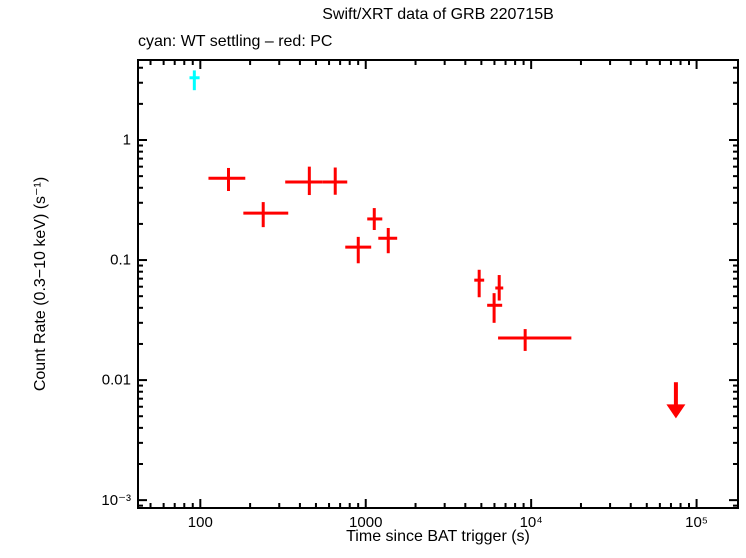  What do you see at coordinates (531, 522) in the screenshot?
I see `x-tick-label: 10⁴` at bounding box center [531, 522].